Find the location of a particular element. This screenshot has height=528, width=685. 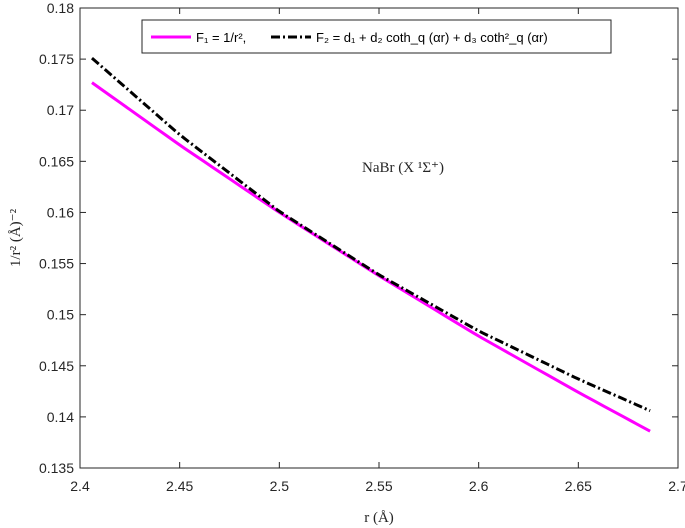

y-tick-label: 0.135 is located at coordinates (56, 468).